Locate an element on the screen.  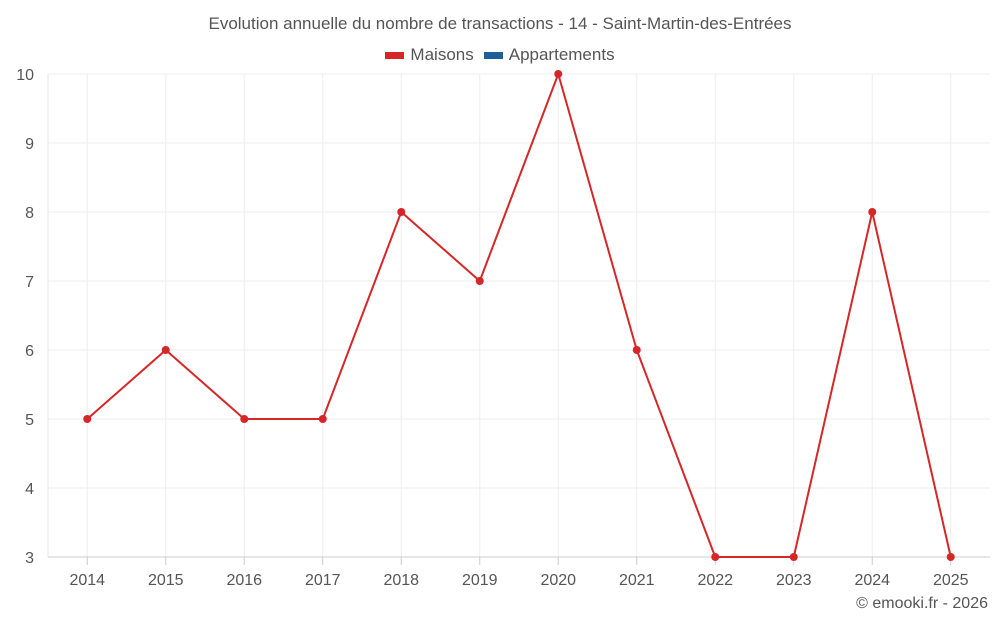
credit-text: © emooki.fr - 2026 is located at coordinates (922, 603).